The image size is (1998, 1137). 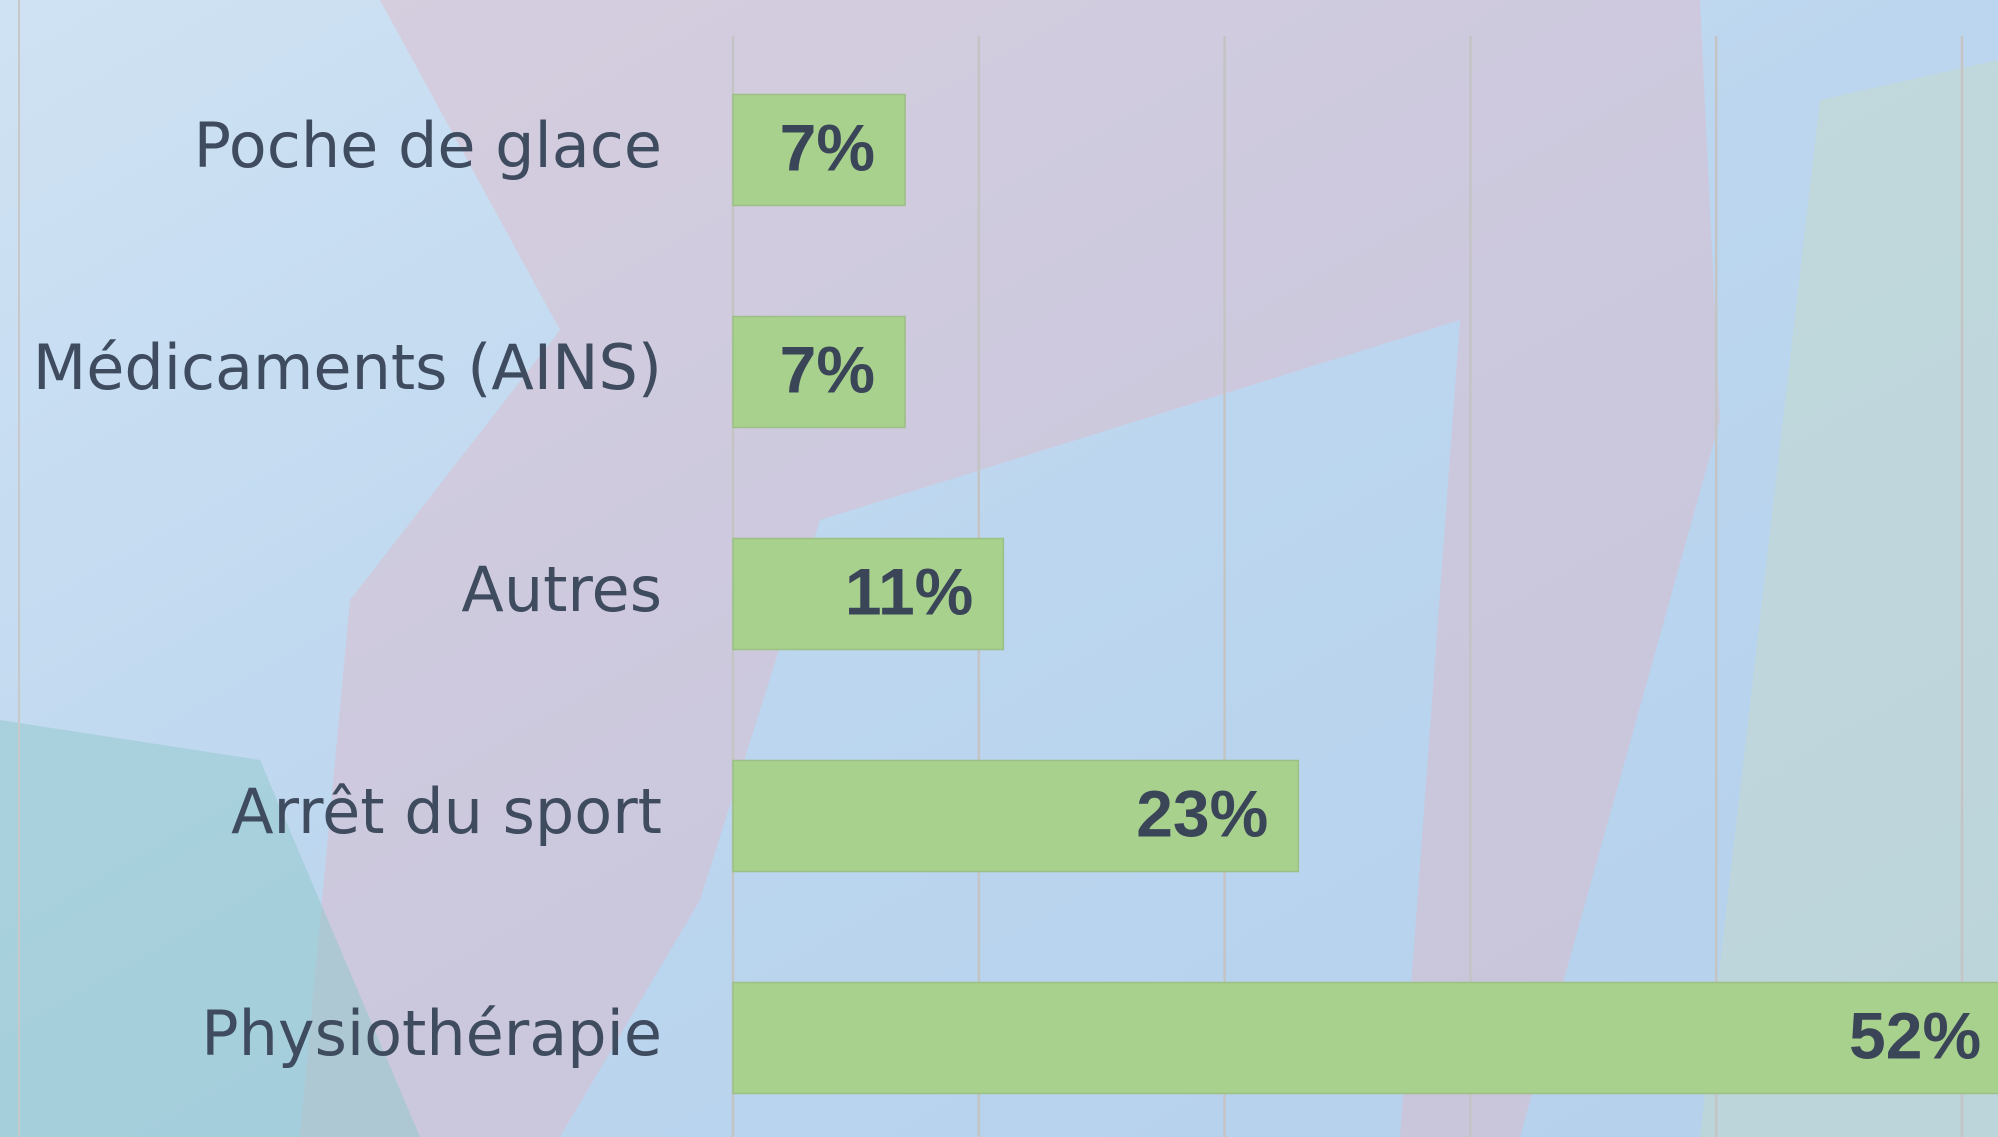 I want to click on category-label: Médicaments (AINS), so click(x=347, y=367).